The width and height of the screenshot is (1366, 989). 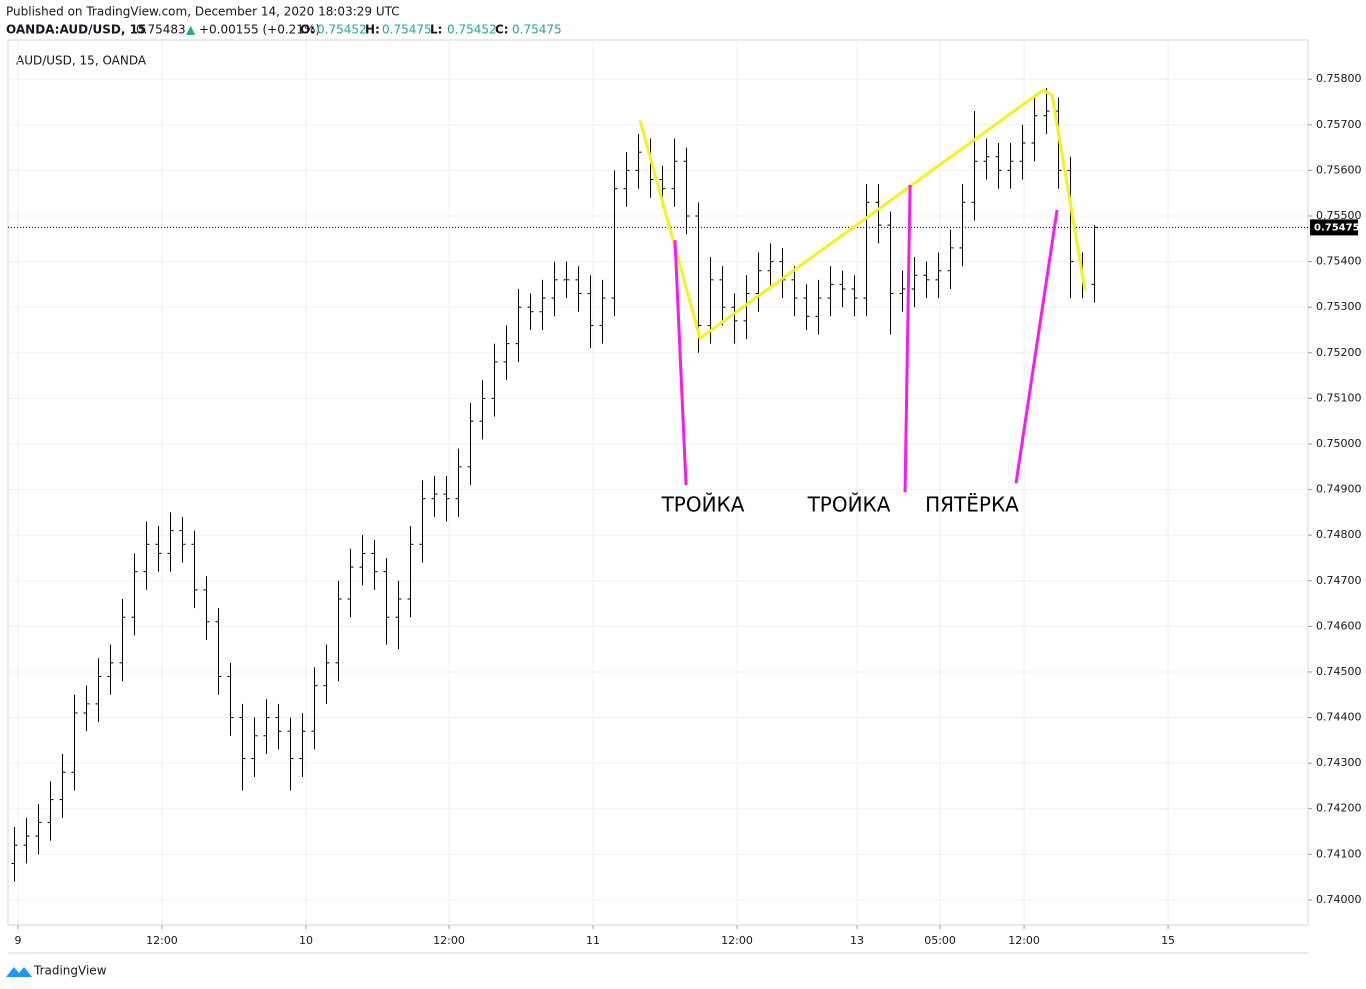 What do you see at coordinates (191, 30) in the screenshot?
I see `arrow: ▲` at bounding box center [191, 30].